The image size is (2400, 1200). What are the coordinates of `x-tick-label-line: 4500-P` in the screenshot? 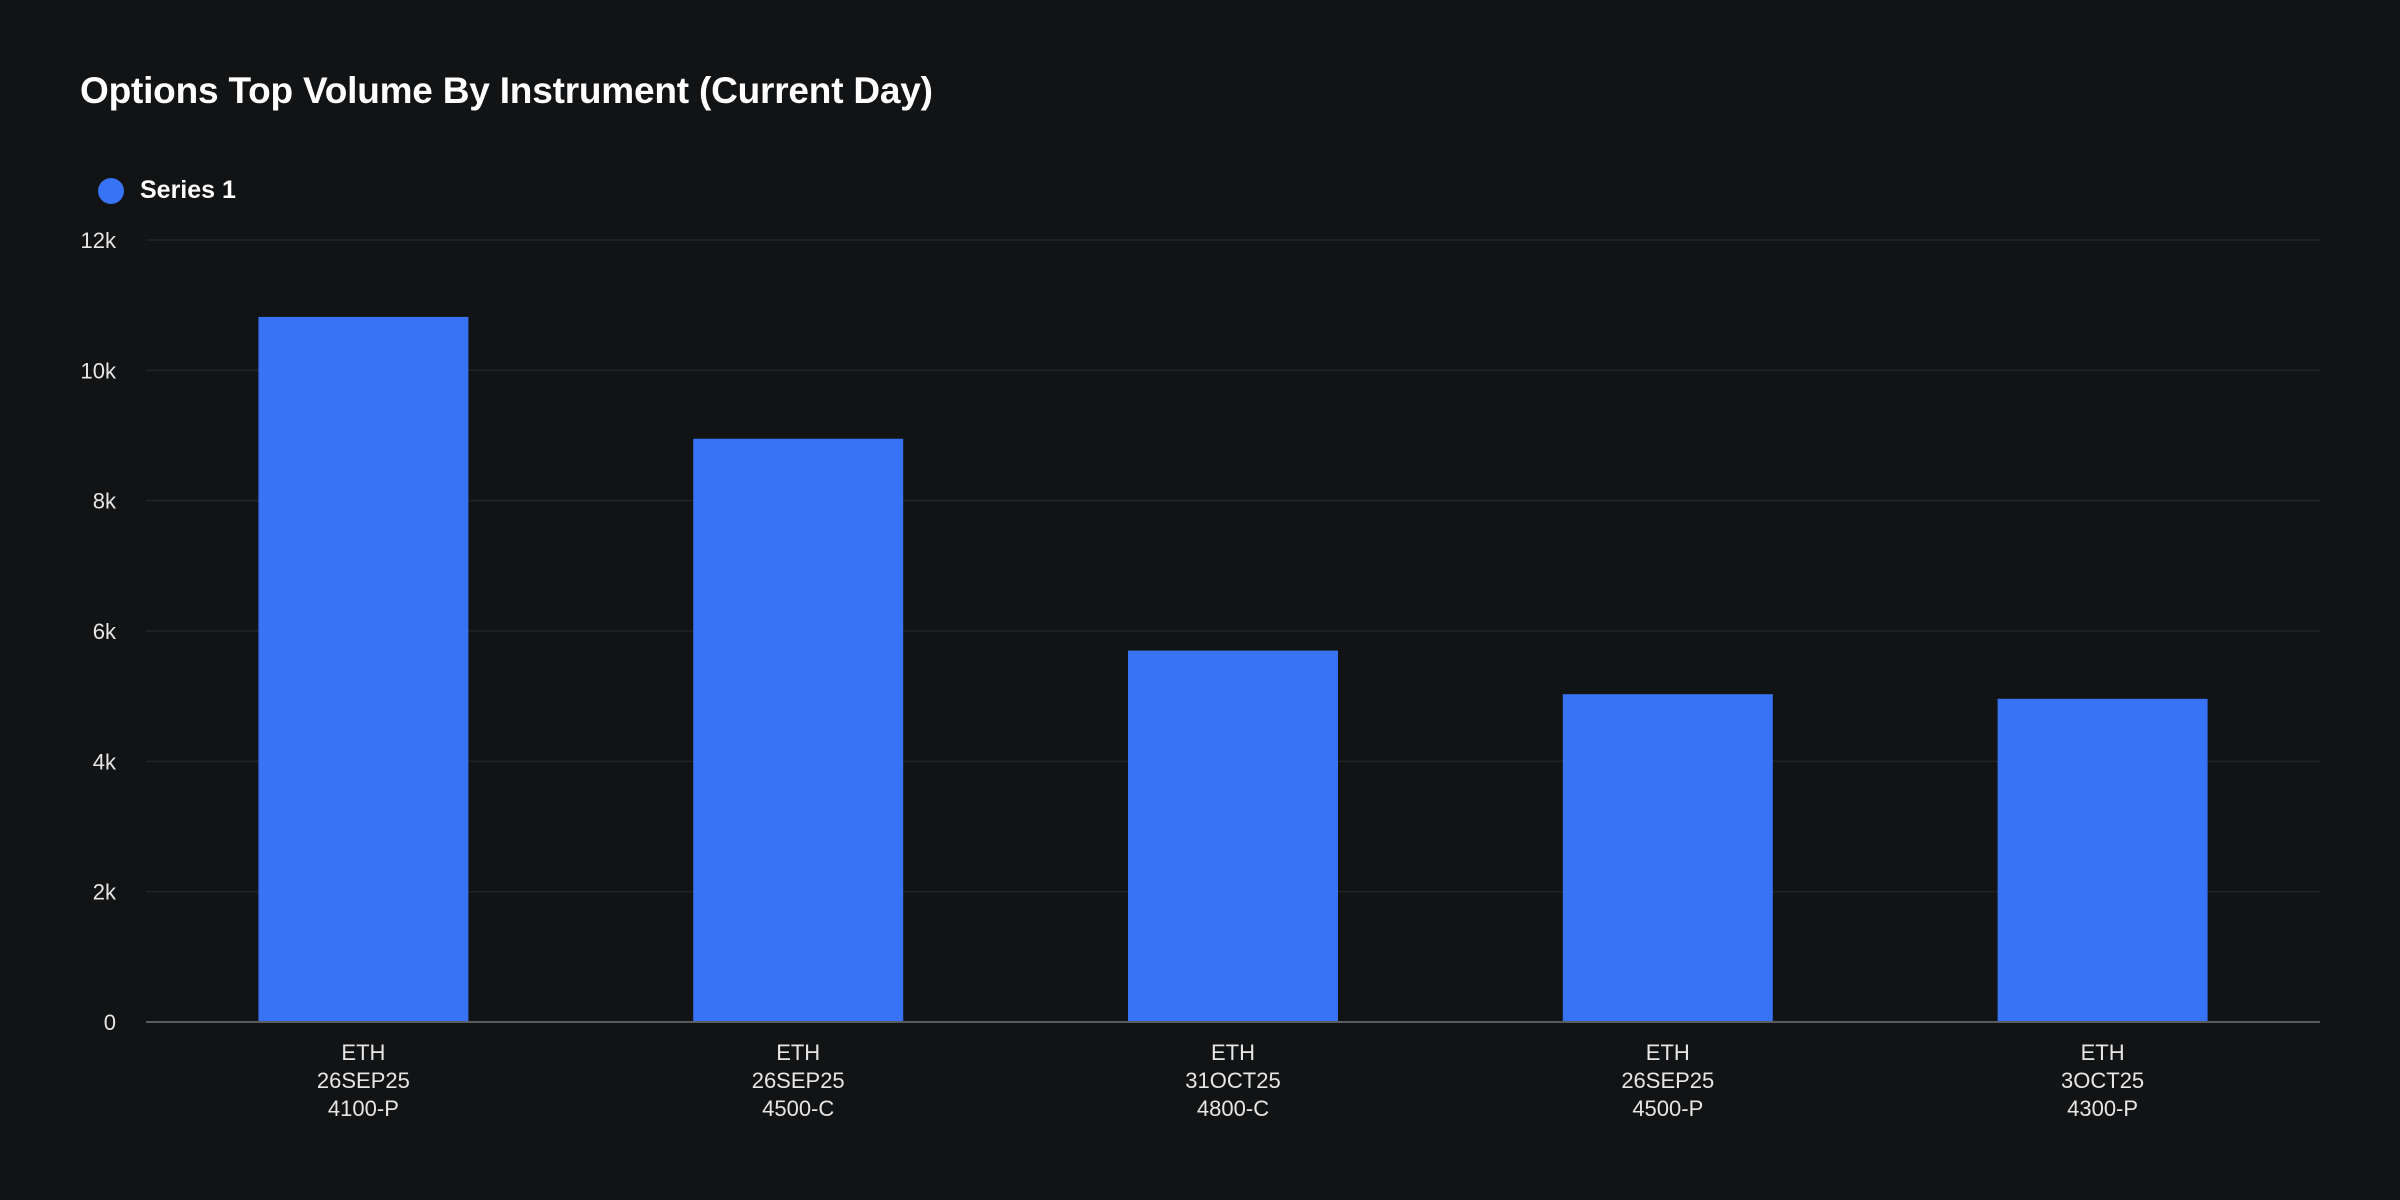 It's located at (1667, 1108).